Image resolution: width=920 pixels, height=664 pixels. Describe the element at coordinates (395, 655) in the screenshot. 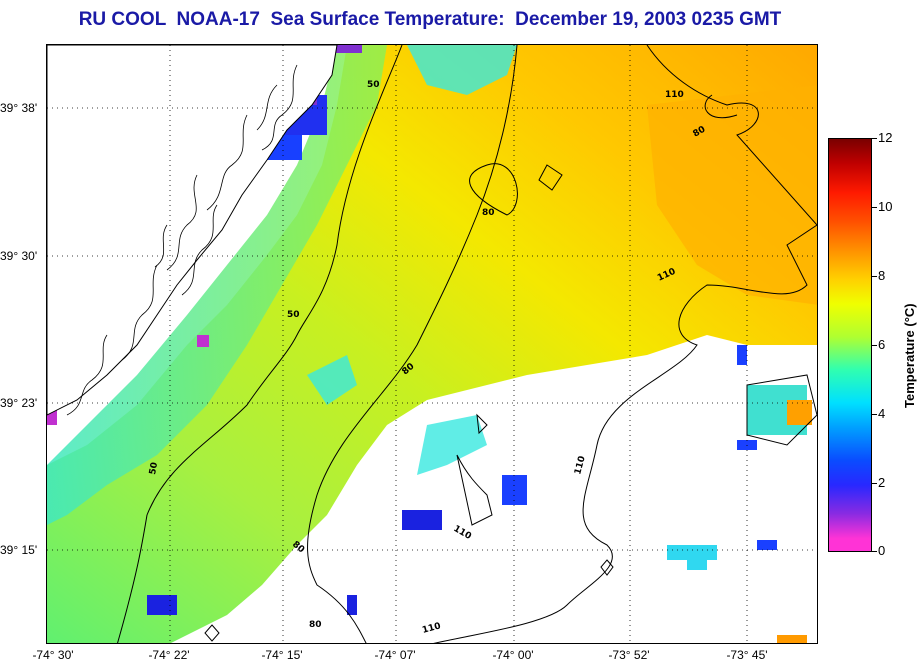

I see `lon-label-74-07: -74° 07'` at that location.